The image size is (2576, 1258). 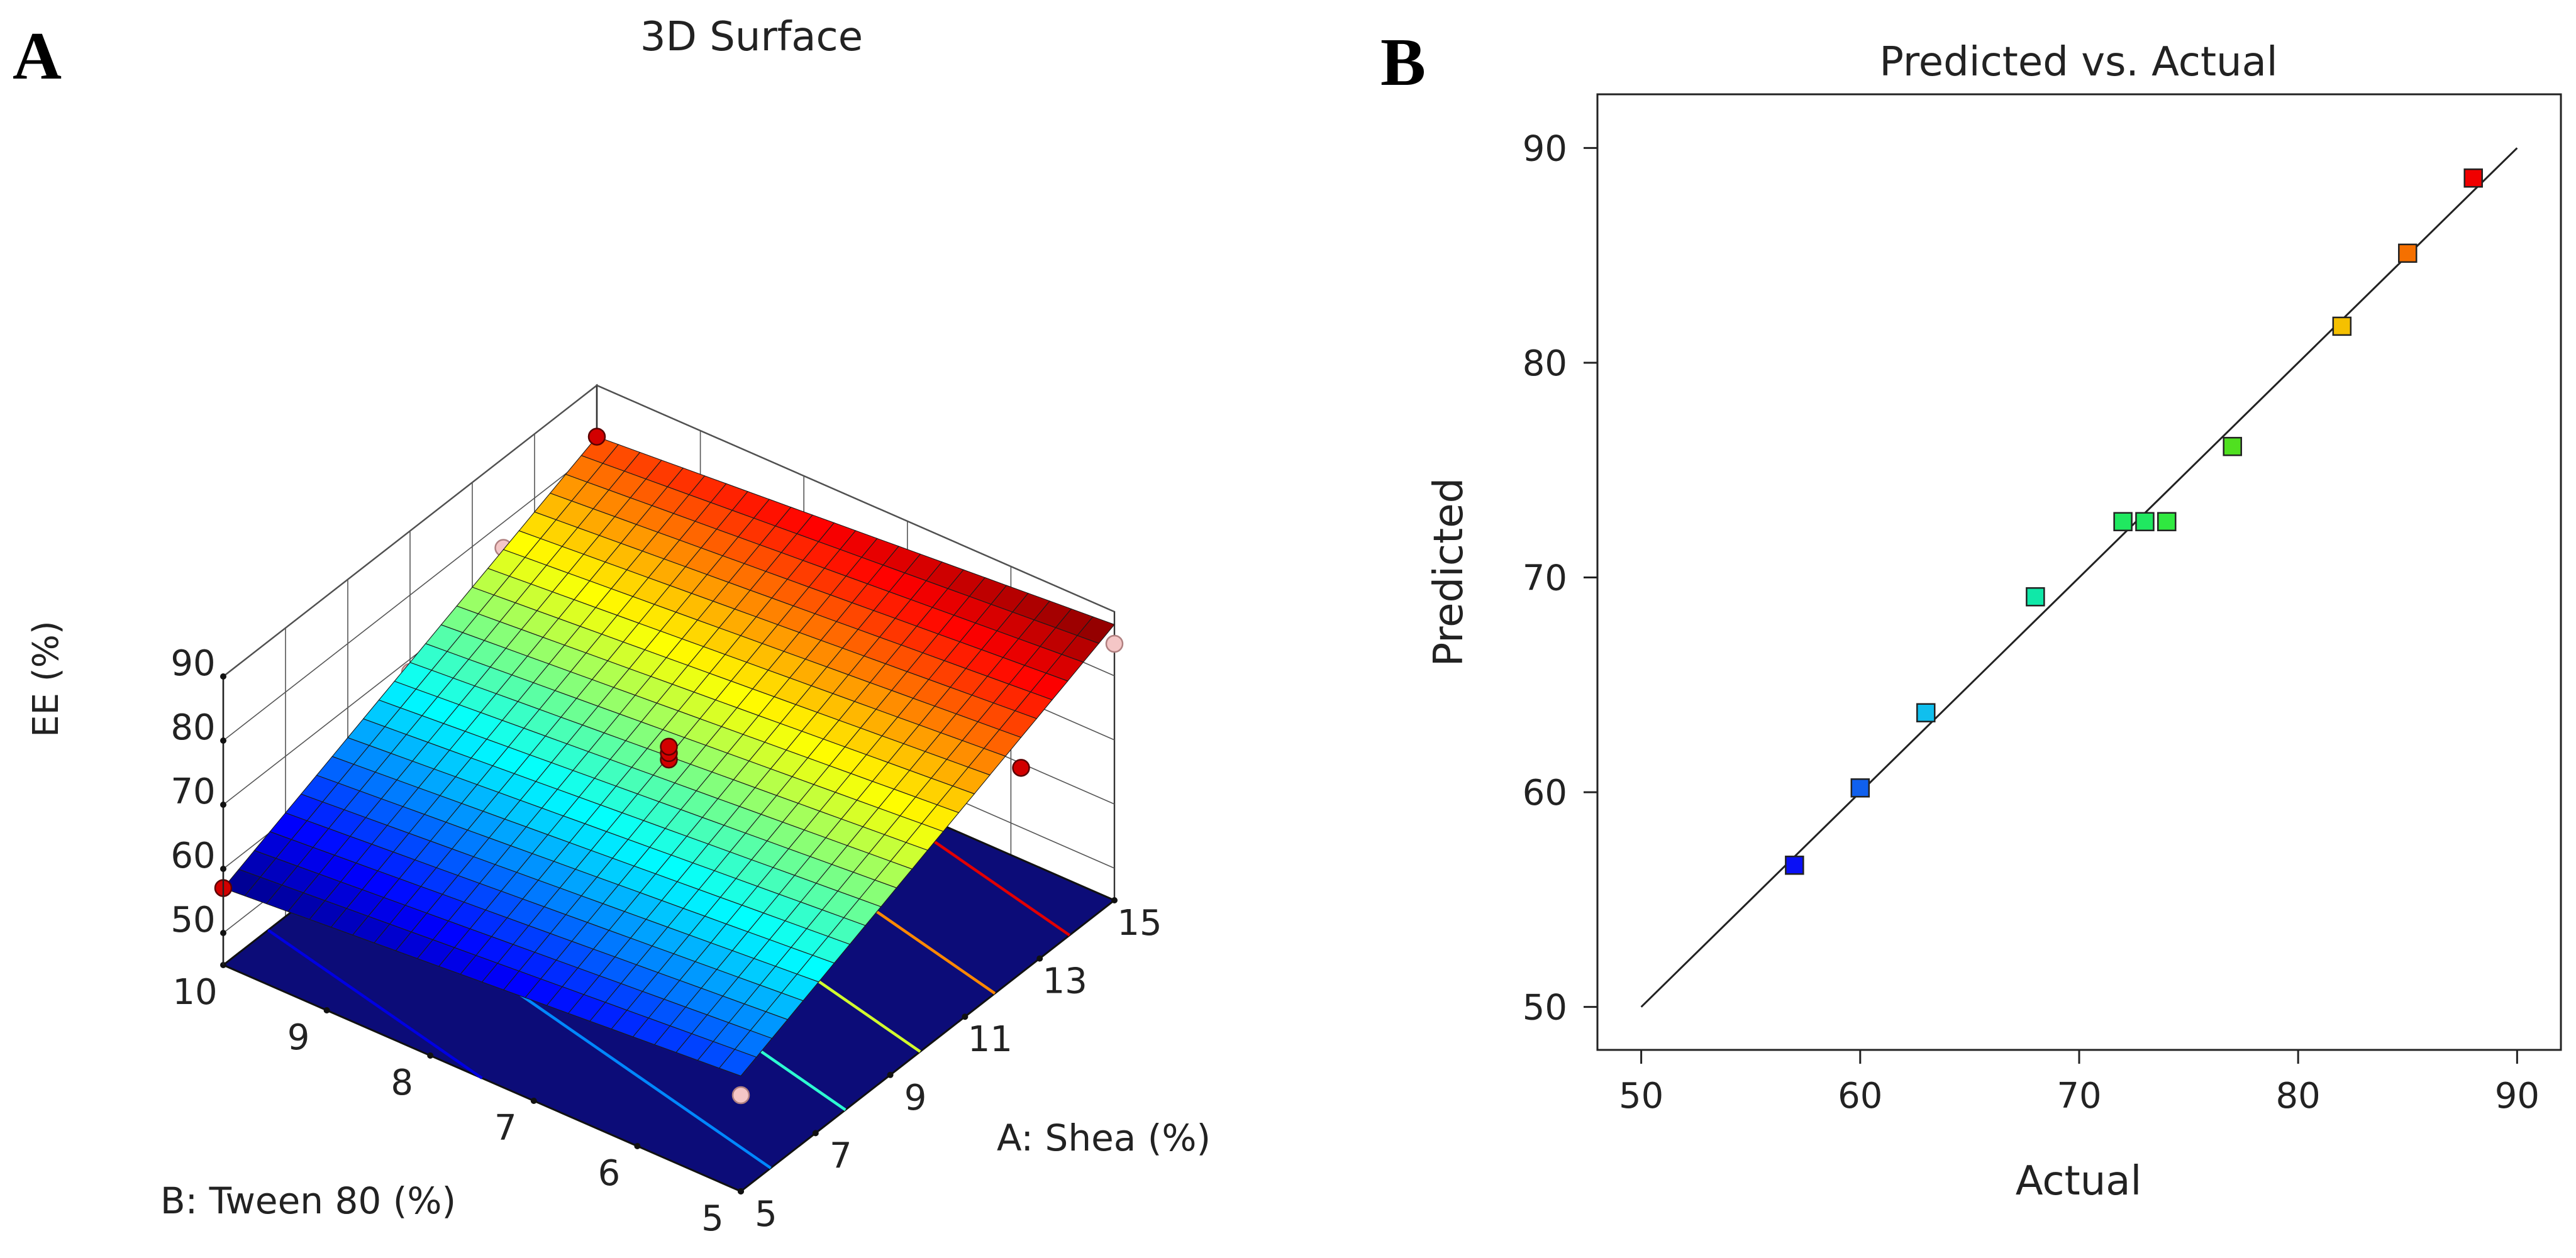 What do you see at coordinates (712, 1219) in the screenshot?
I see `y-tick-label: 5` at bounding box center [712, 1219].